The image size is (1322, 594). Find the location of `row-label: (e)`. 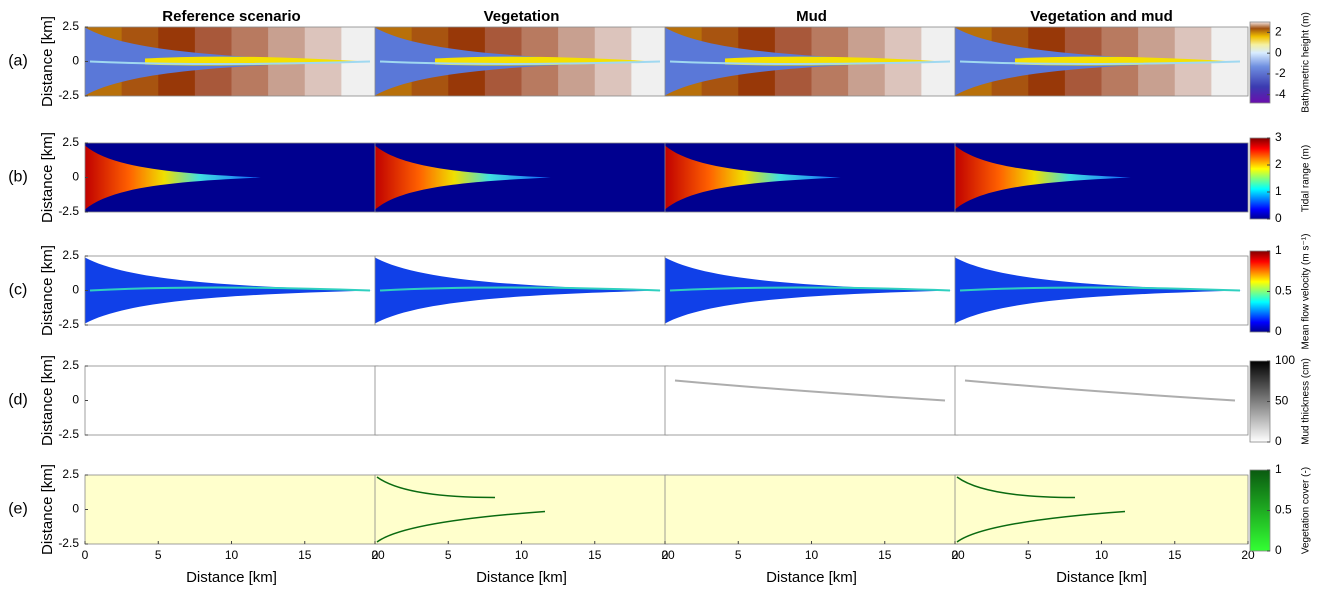

row-label: (e) is located at coordinates (18, 509).